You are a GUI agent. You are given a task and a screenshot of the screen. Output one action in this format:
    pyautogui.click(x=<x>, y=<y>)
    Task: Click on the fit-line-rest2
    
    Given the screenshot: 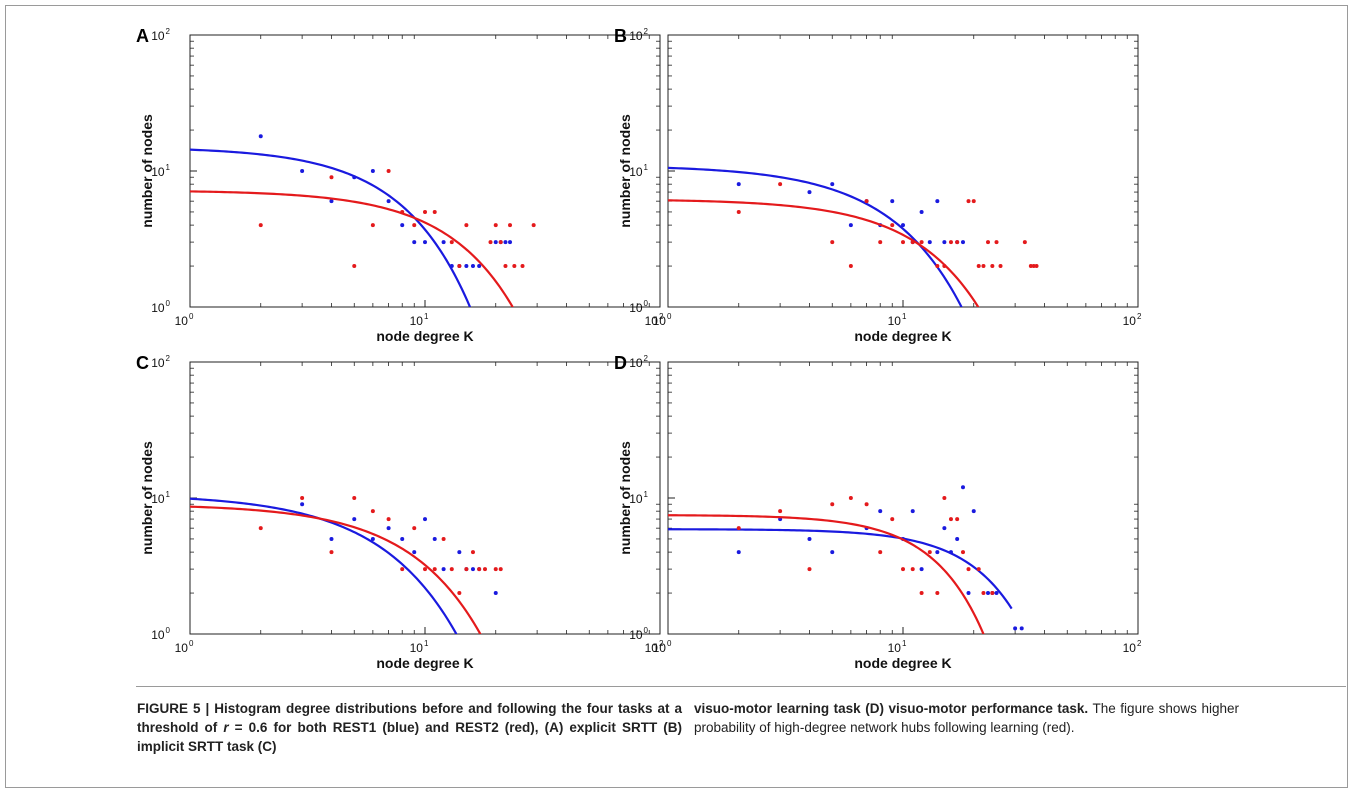 What is the action you would take?
    pyautogui.click(x=336, y=569)
    